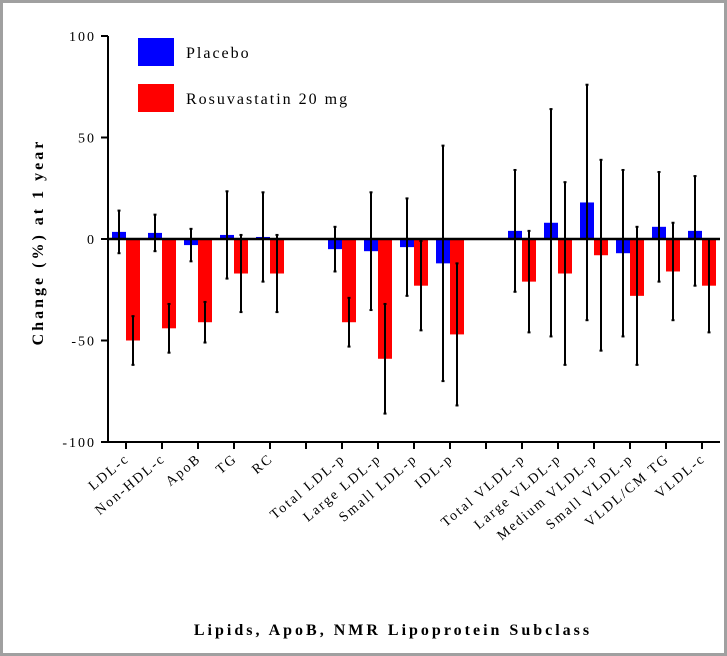  Describe the element at coordinates (79, 443) in the screenshot. I see `y-tick-label: -100` at that location.